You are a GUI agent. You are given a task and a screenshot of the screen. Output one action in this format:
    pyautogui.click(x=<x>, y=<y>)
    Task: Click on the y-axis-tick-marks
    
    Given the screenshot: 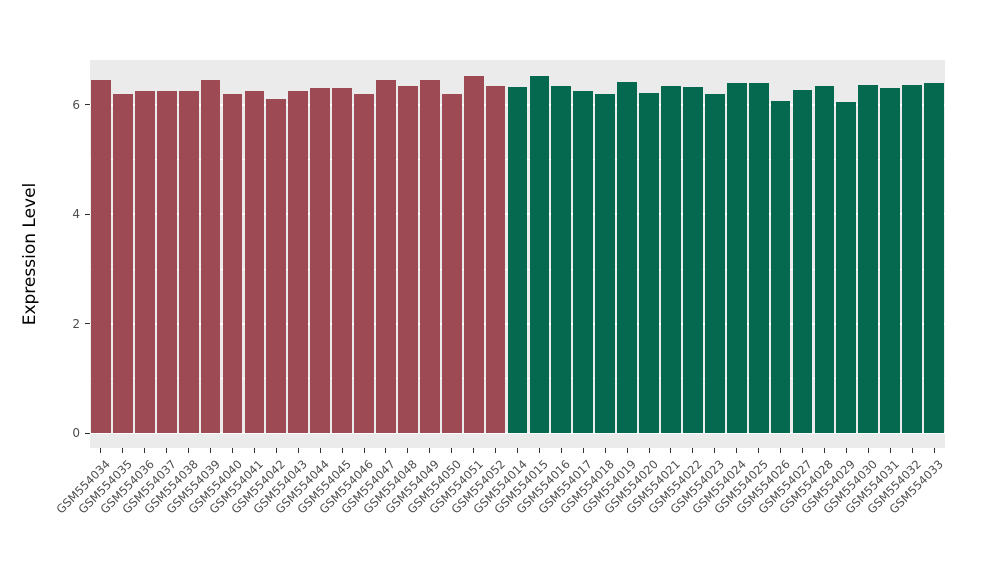 What is the action you would take?
    pyautogui.click(x=87, y=254)
    